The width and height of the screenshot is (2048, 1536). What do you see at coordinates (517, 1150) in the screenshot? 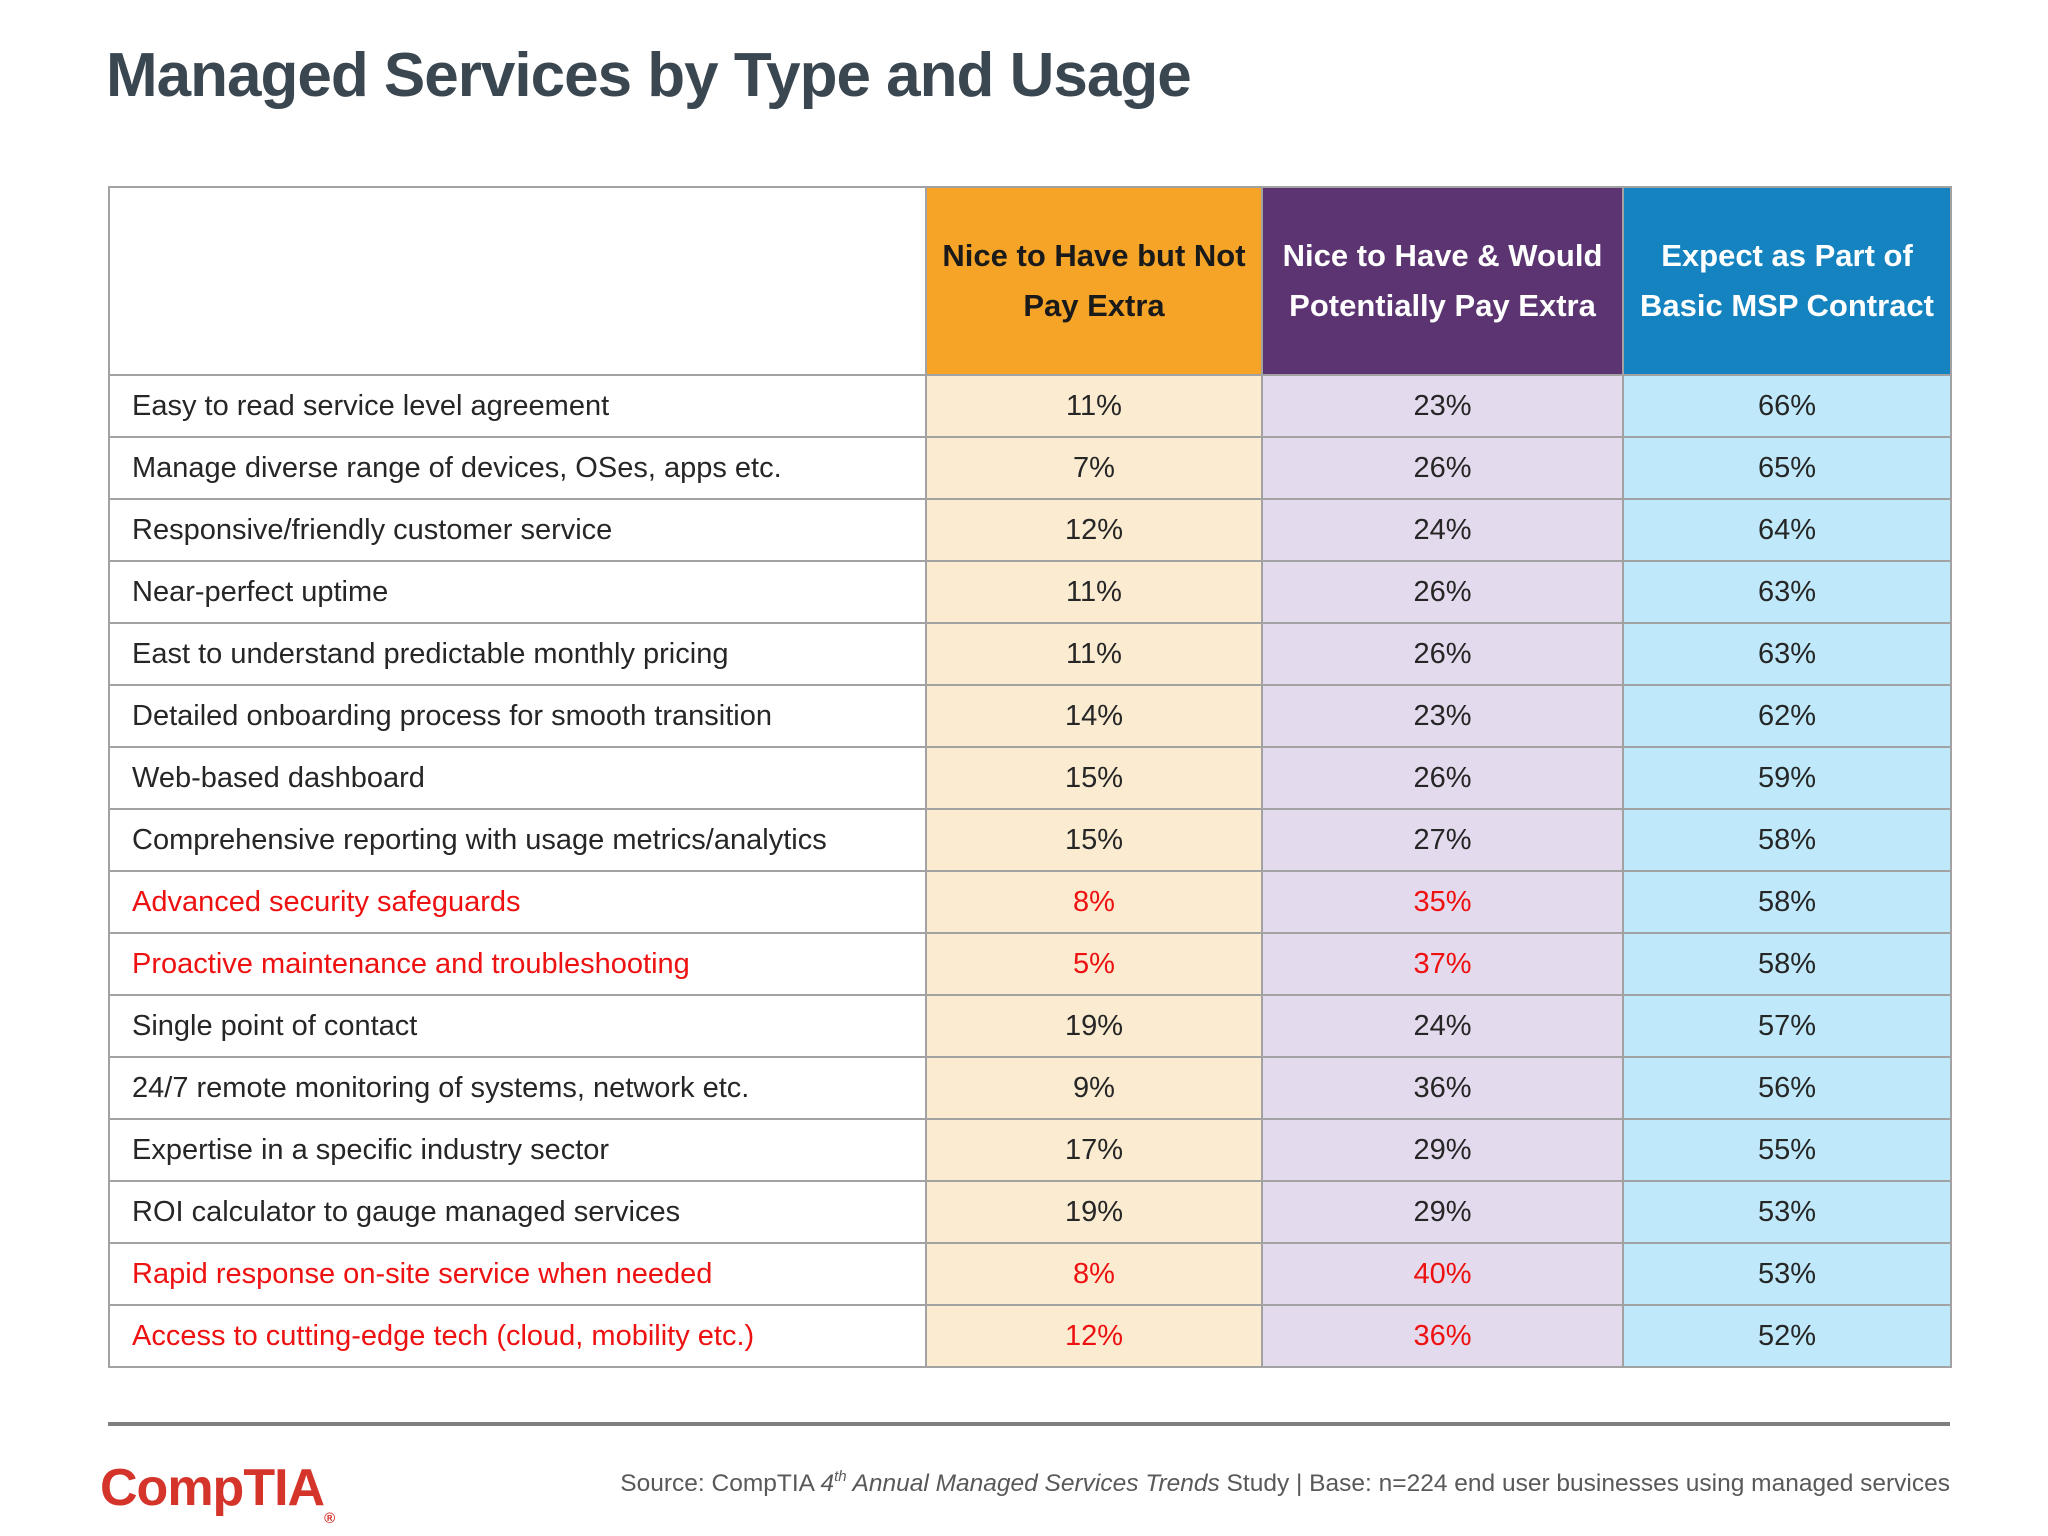
I see `row-label: Expertise in a specific industry sector` at bounding box center [517, 1150].